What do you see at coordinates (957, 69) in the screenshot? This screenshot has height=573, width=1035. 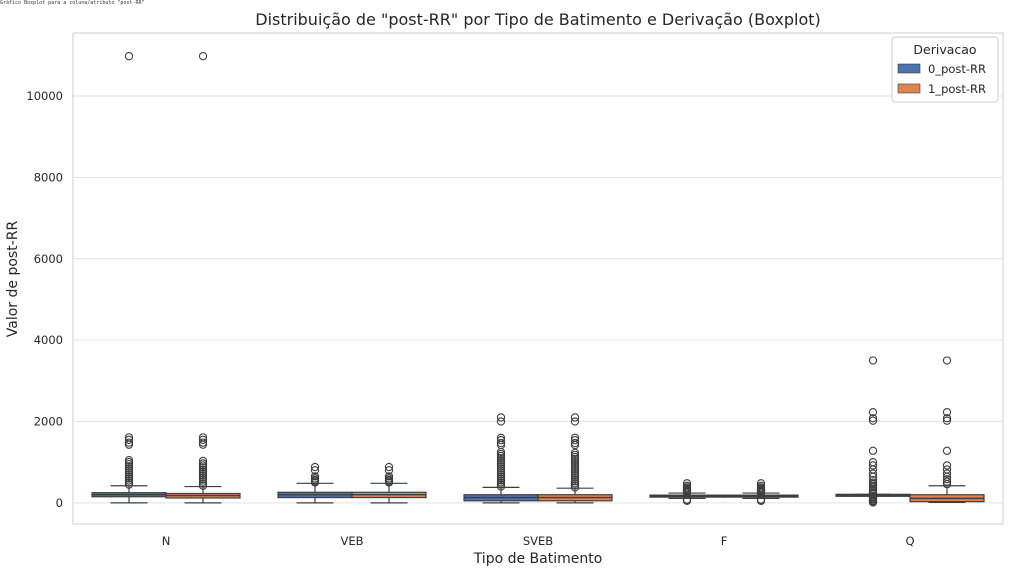 I see `legend-label-0-post-rr: 0_post-RR` at bounding box center [957, 69].